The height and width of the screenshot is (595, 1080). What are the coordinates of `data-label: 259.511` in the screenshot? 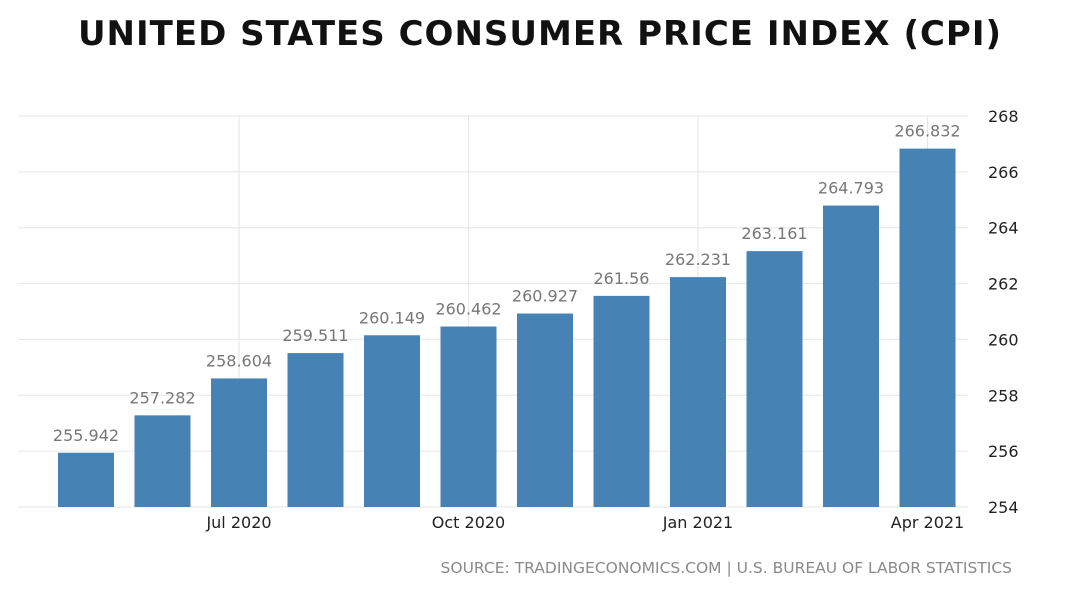 It's located at (315, 335).